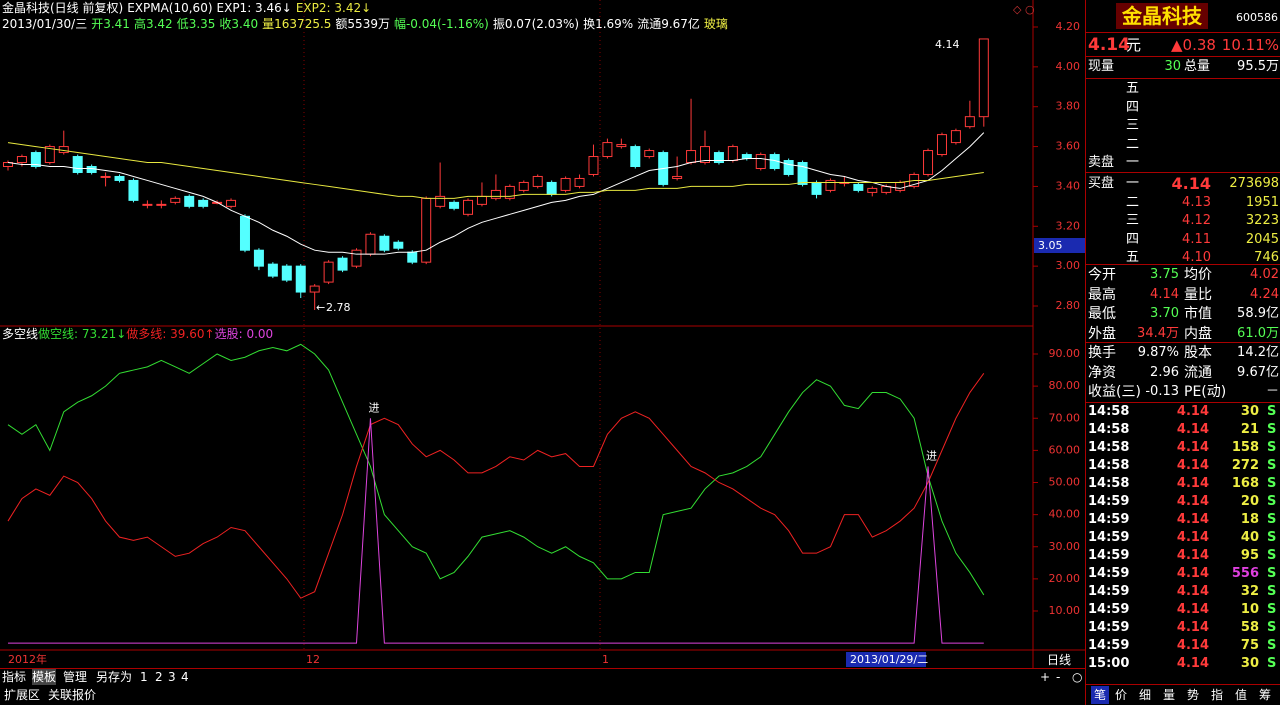  I want to click on tab: 势, so click(1193, 695).